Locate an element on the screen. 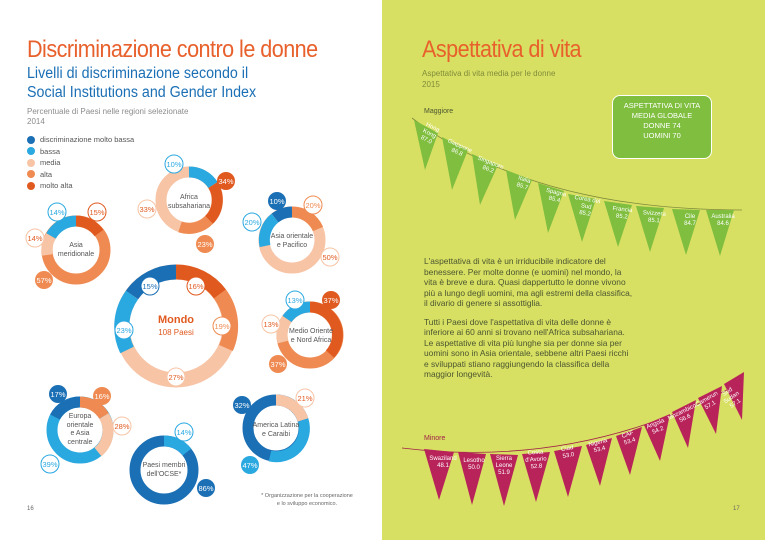 This screenshot has width=765, height=540. left-page-number: 16 is located at coordinates (30, 509).